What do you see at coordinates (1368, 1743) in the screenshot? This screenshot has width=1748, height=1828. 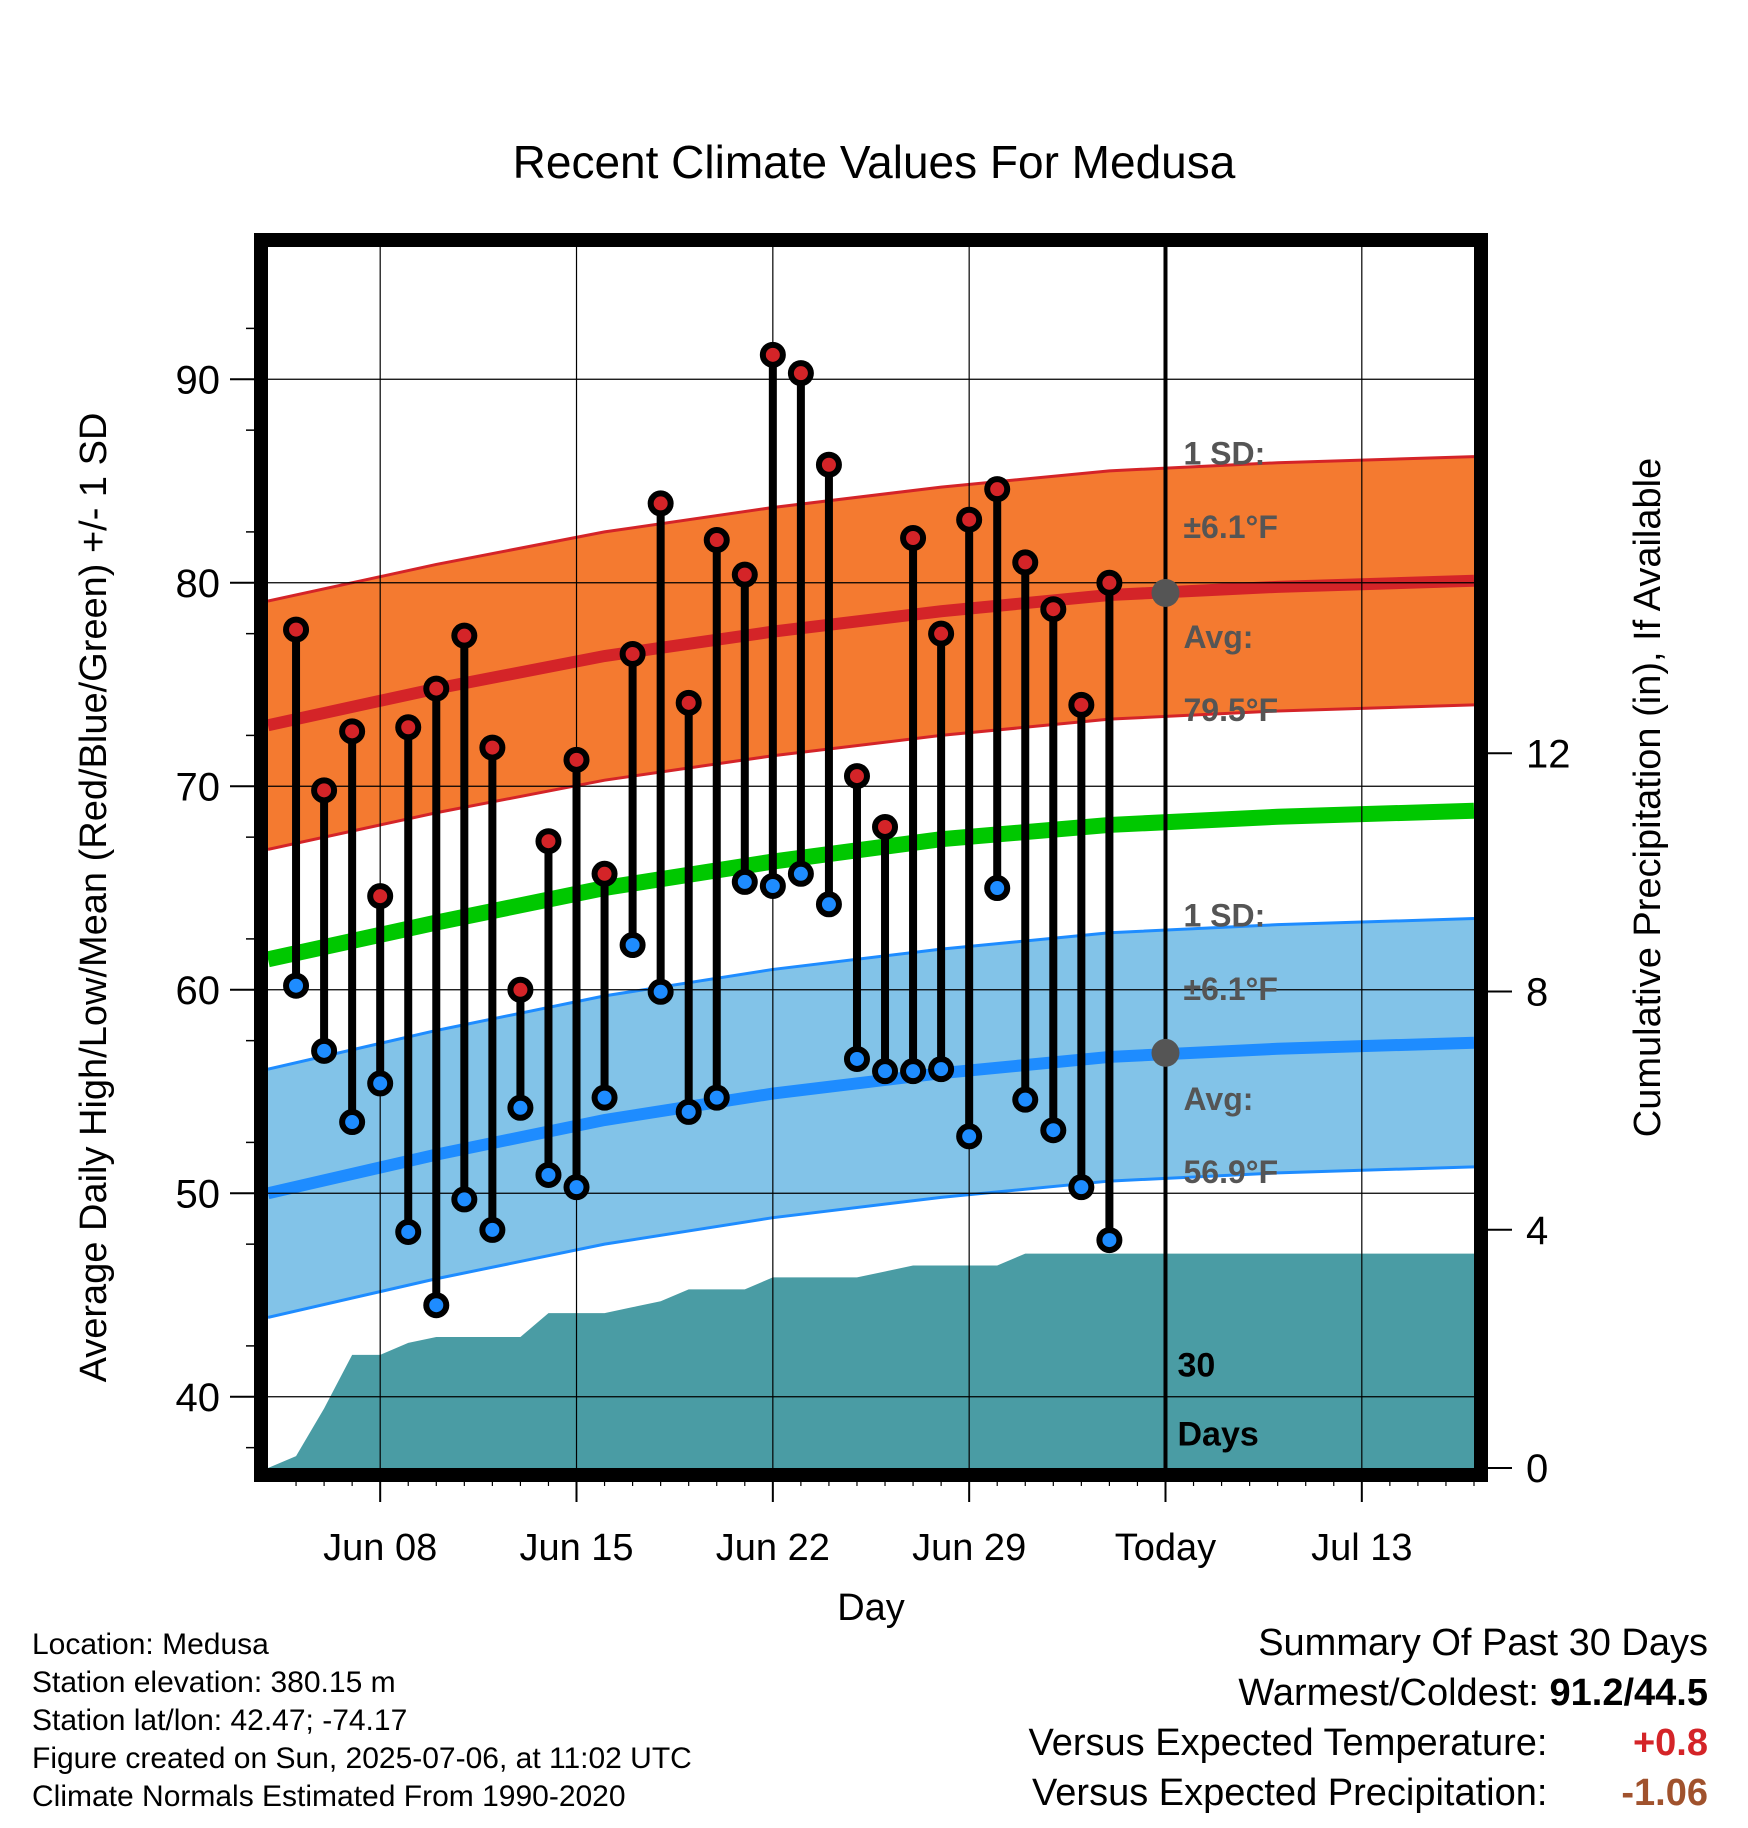 I see `summary-temp-row: Versus Expected Temperature: +0.8` at bounding box center [1368, 1743].